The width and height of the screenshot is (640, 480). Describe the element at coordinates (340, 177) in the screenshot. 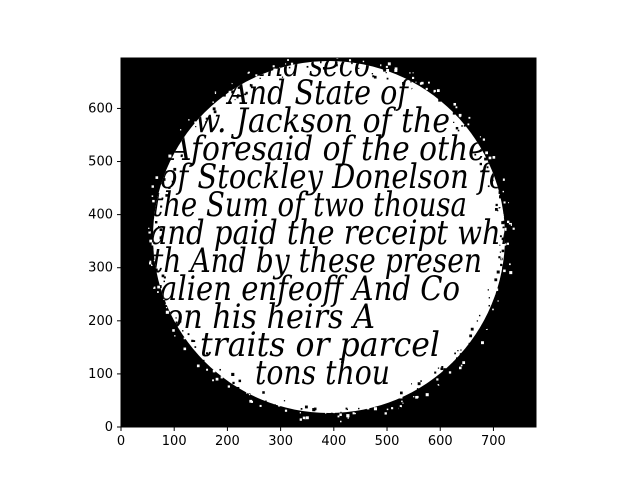

I see `handwriting-line: of Stockley Donelson for` at that location.